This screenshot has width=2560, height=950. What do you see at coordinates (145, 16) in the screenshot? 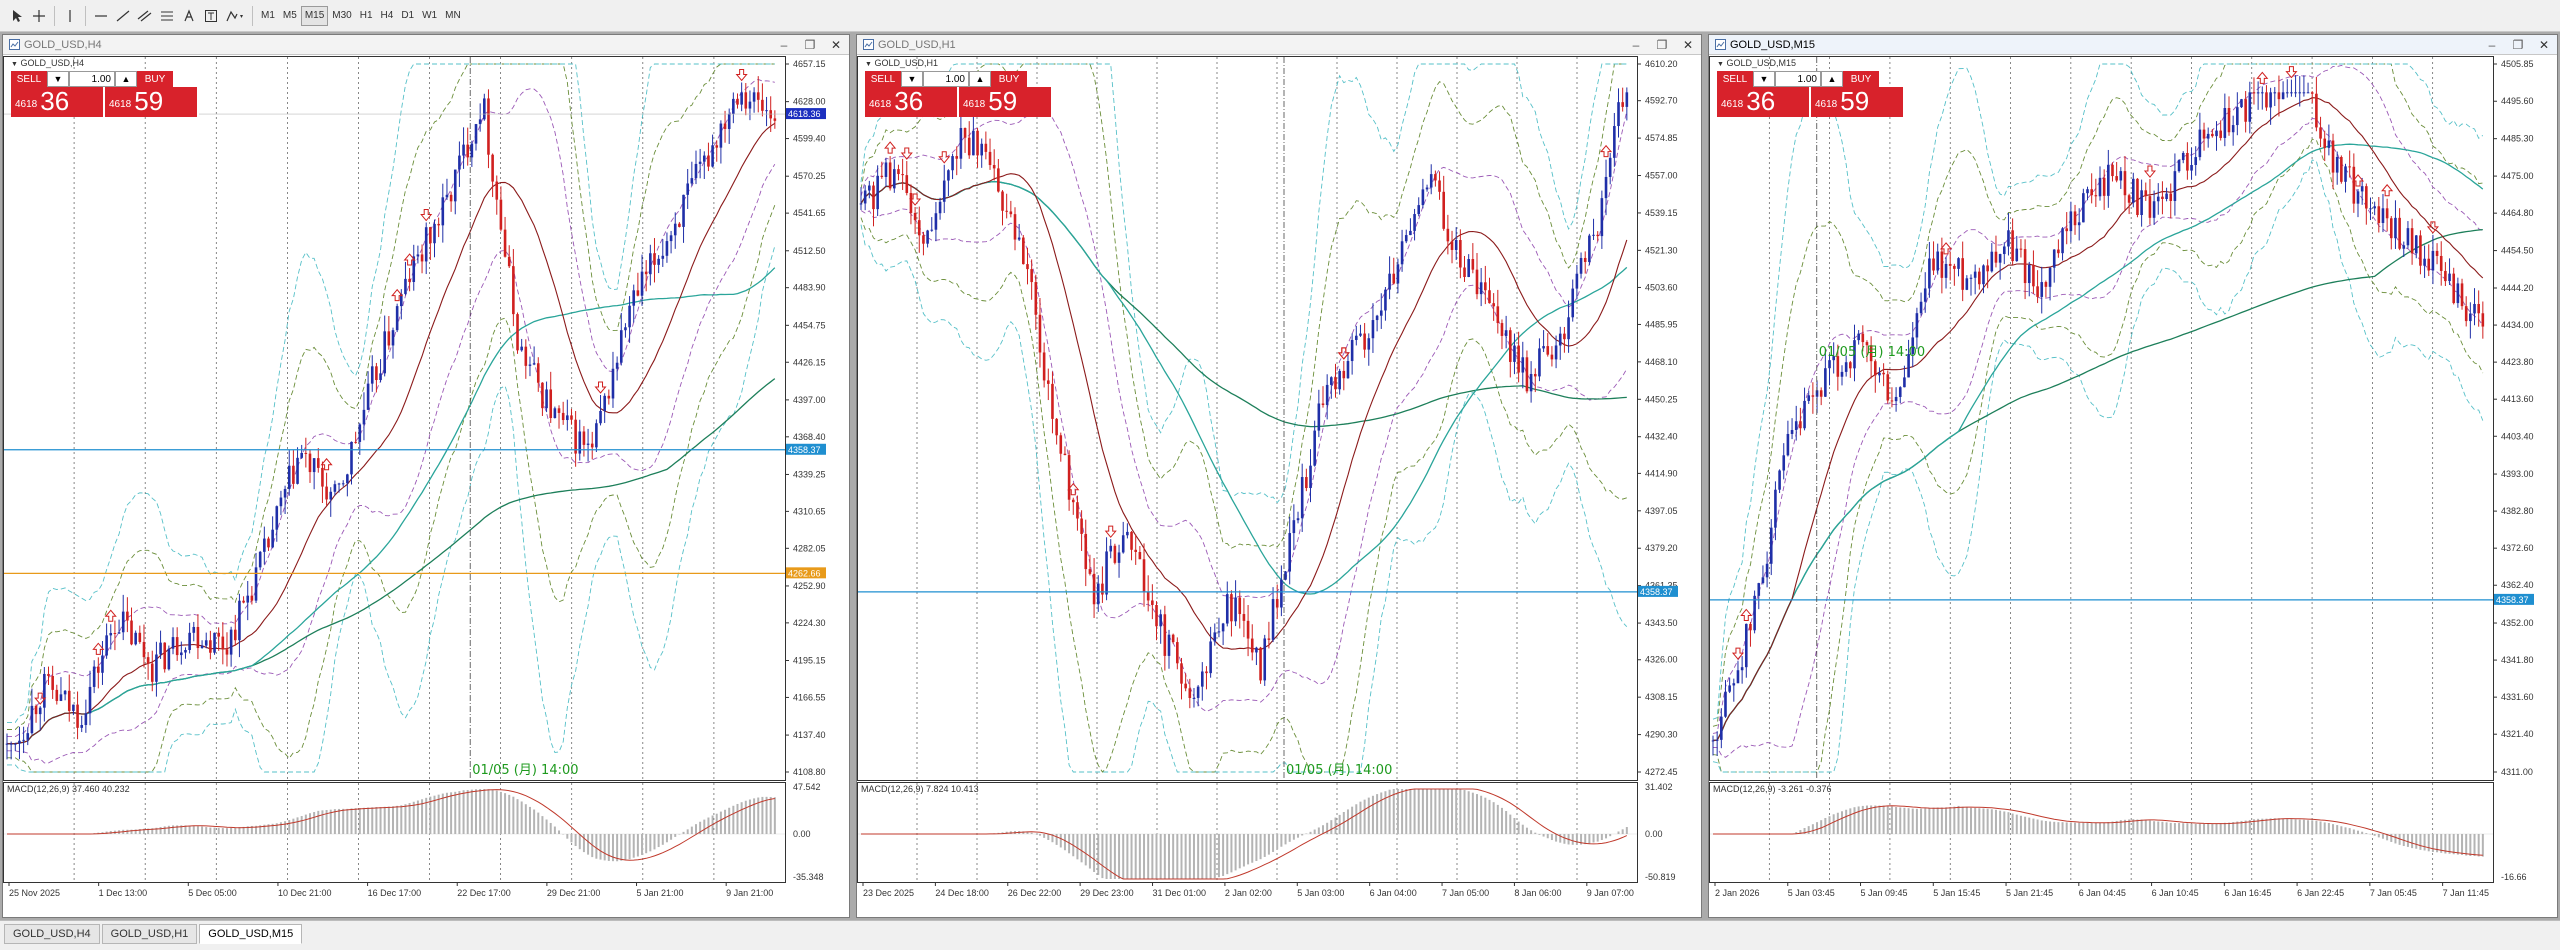
I see `channel-icon` at bounding box center [145, 16].